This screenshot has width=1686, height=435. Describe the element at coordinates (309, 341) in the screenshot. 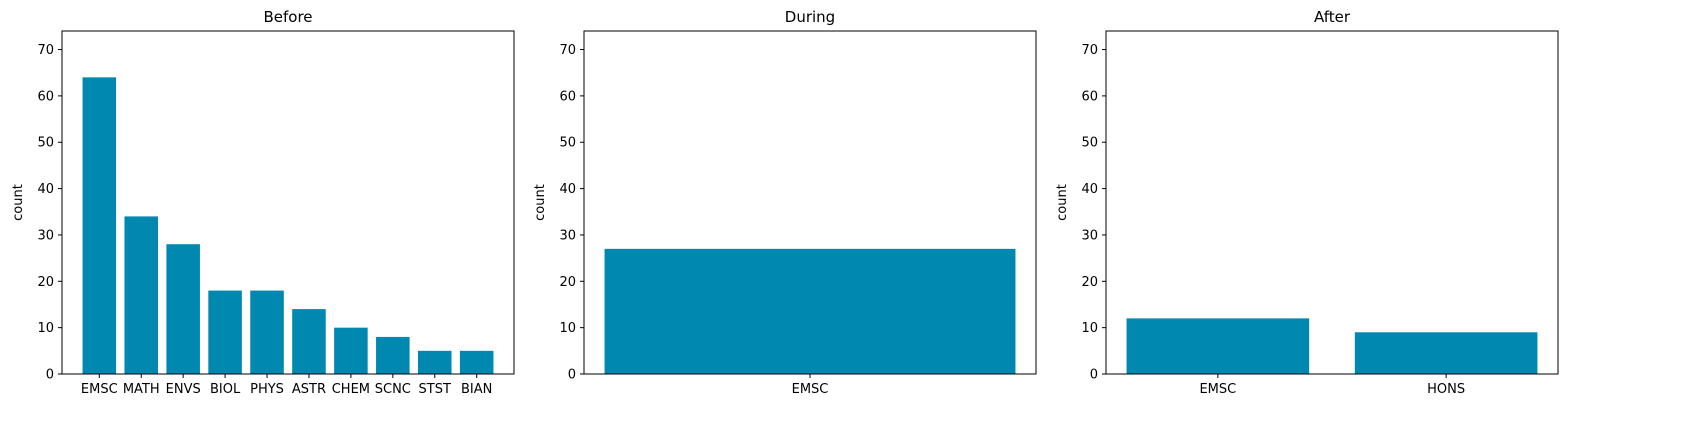

I see `bar-astr` at that location.